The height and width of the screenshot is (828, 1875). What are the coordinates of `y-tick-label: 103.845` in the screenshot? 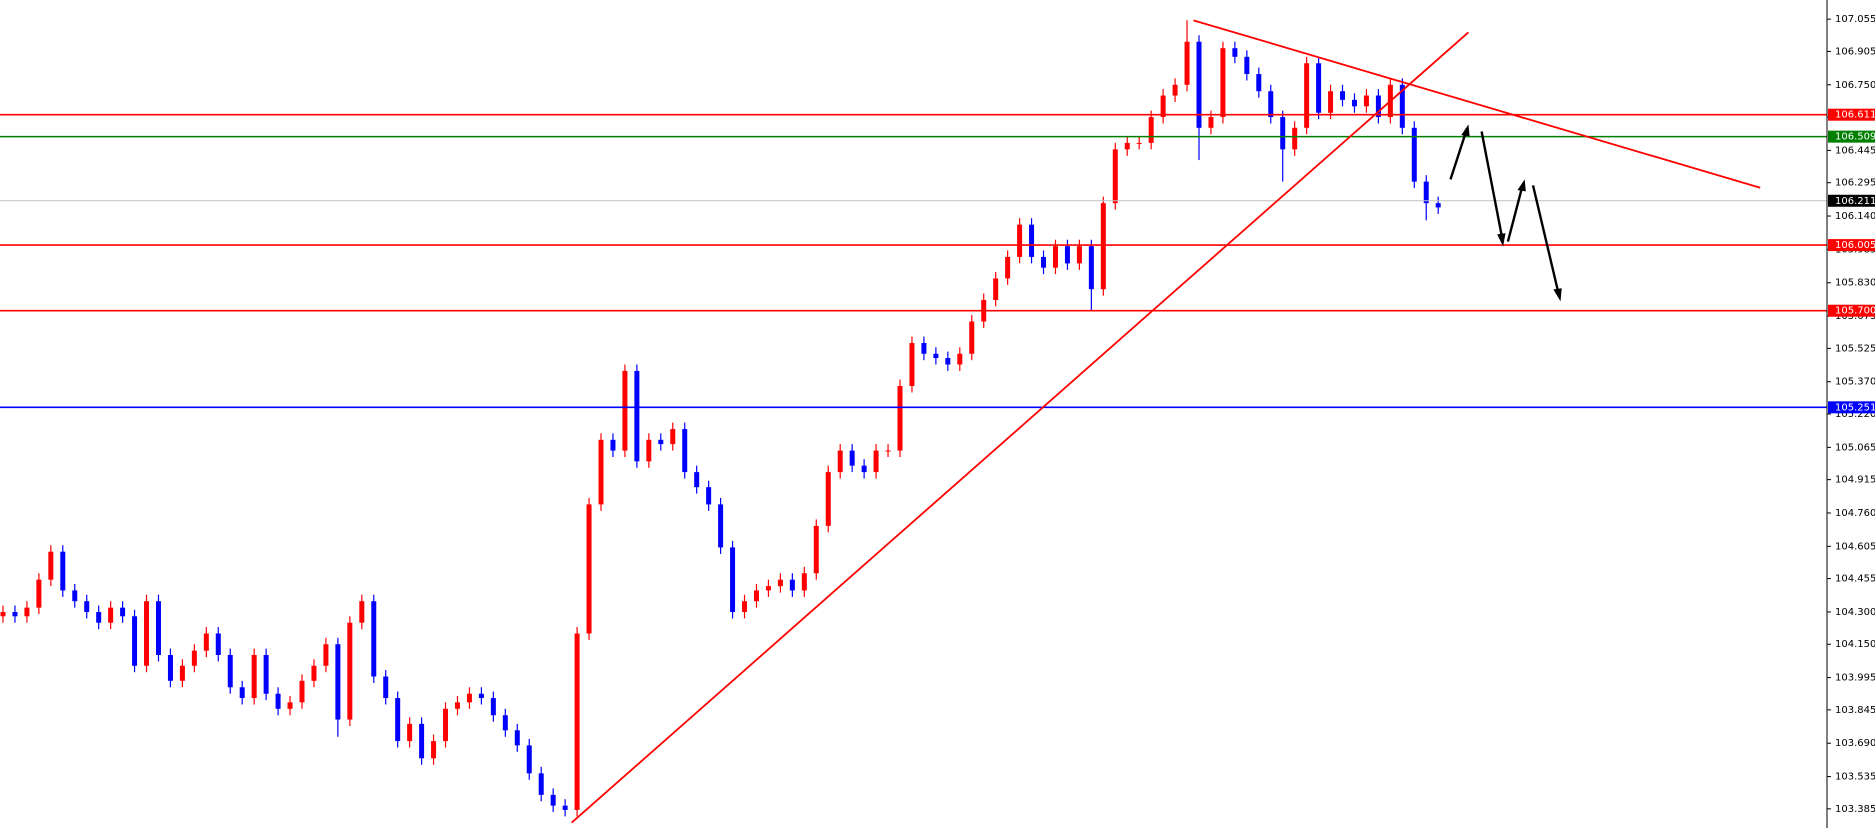 It's located at (1855, 710).